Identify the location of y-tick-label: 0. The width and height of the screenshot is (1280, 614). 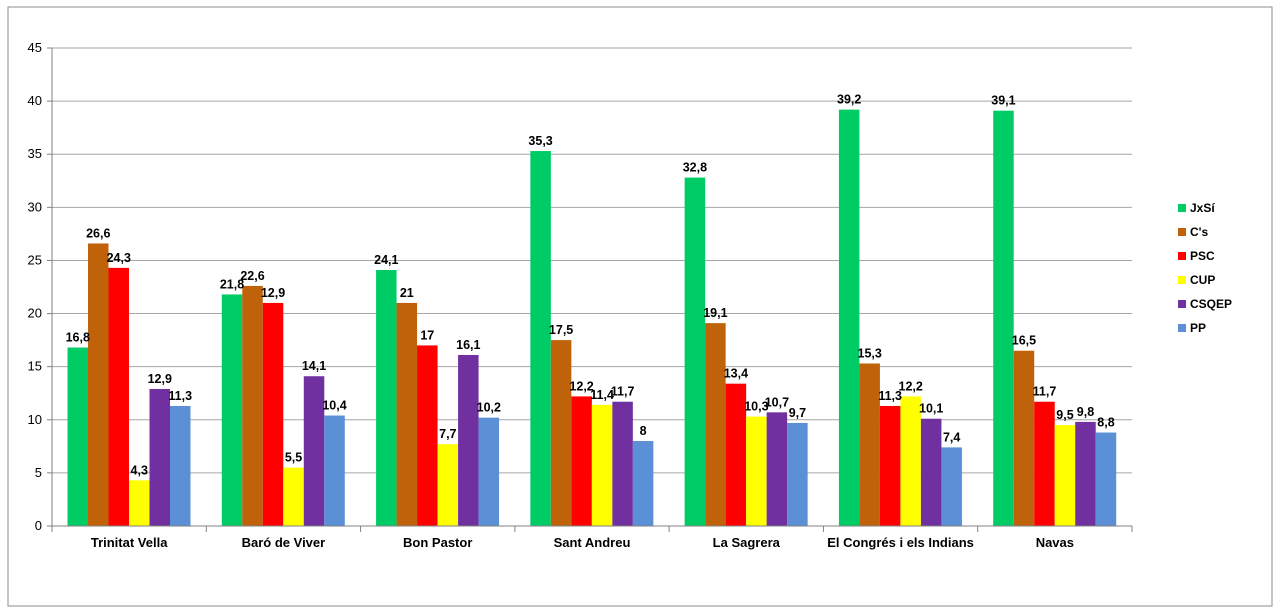
(38, 525).